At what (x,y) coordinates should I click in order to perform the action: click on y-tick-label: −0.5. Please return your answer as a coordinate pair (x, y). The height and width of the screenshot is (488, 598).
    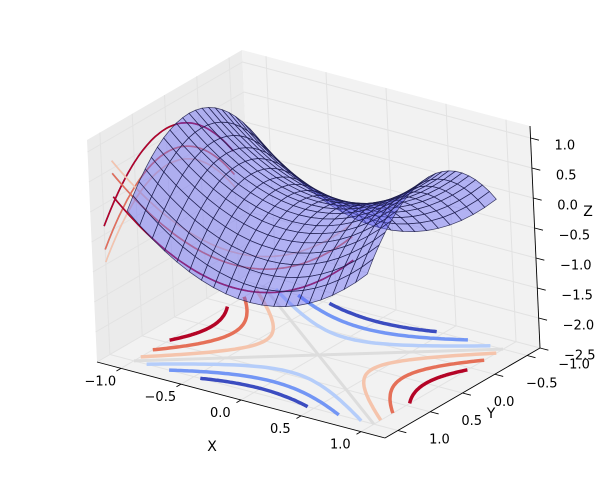
    Looking at the image, I should click on (542, 383).